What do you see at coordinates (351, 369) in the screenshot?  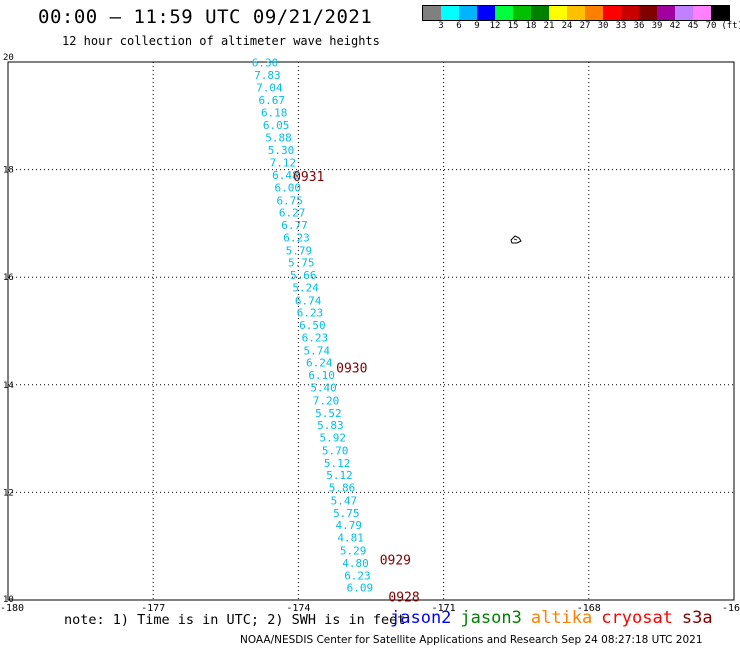 I see `pass-time-label: 0930` at bounding box center [351, 369].